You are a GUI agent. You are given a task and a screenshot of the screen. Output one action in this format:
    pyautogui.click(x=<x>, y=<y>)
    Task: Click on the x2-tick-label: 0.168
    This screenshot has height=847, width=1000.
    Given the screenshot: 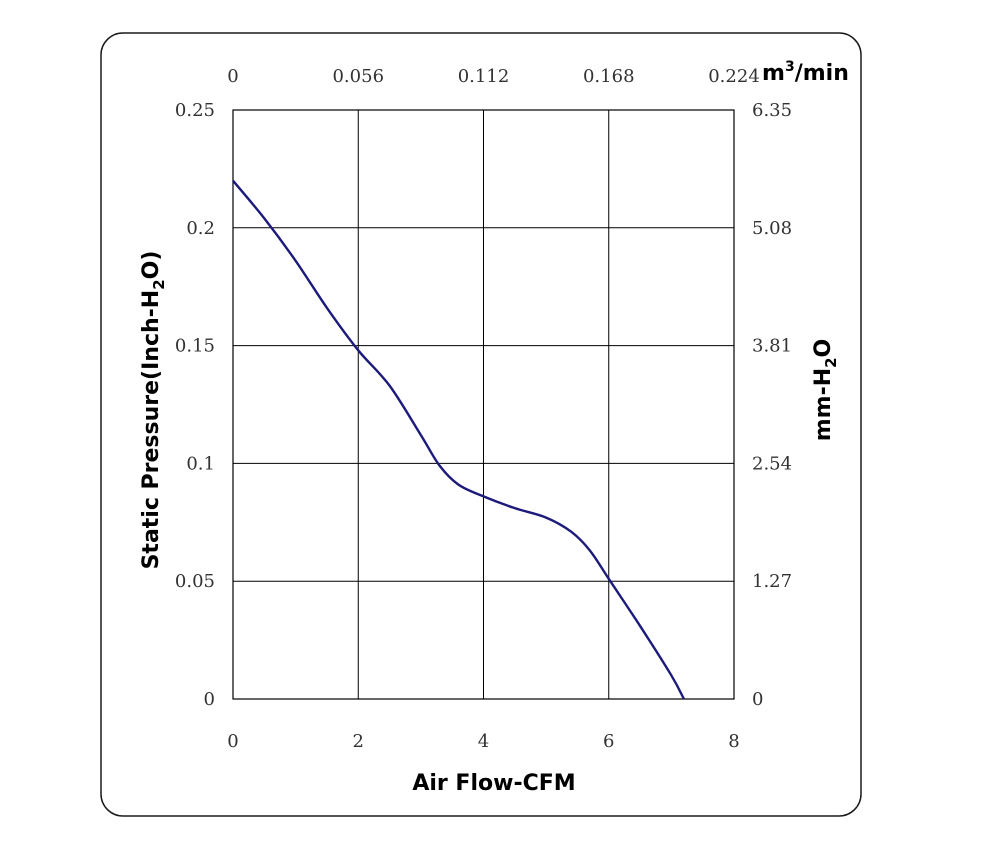 What is the action you would take?
    pyautogui.click(x=609, y=76)
    